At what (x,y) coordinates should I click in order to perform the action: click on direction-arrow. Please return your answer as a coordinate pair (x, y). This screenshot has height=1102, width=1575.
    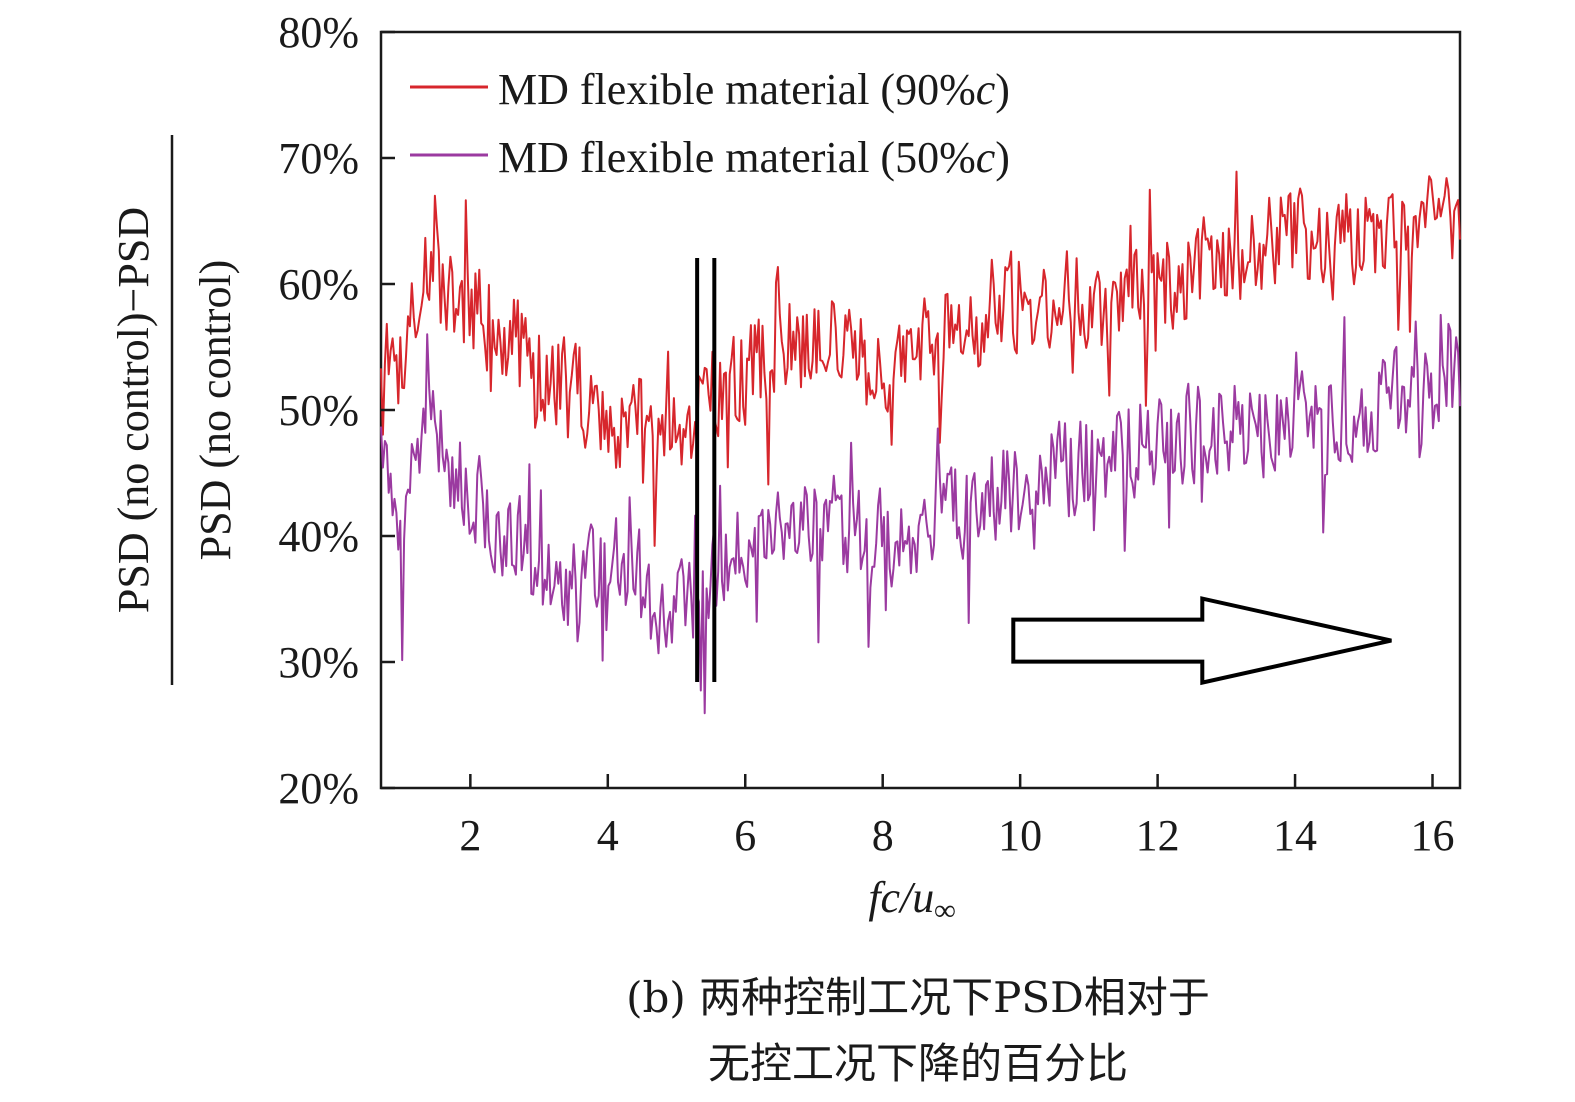
    Looking at the image, I should click on (1201, 641).